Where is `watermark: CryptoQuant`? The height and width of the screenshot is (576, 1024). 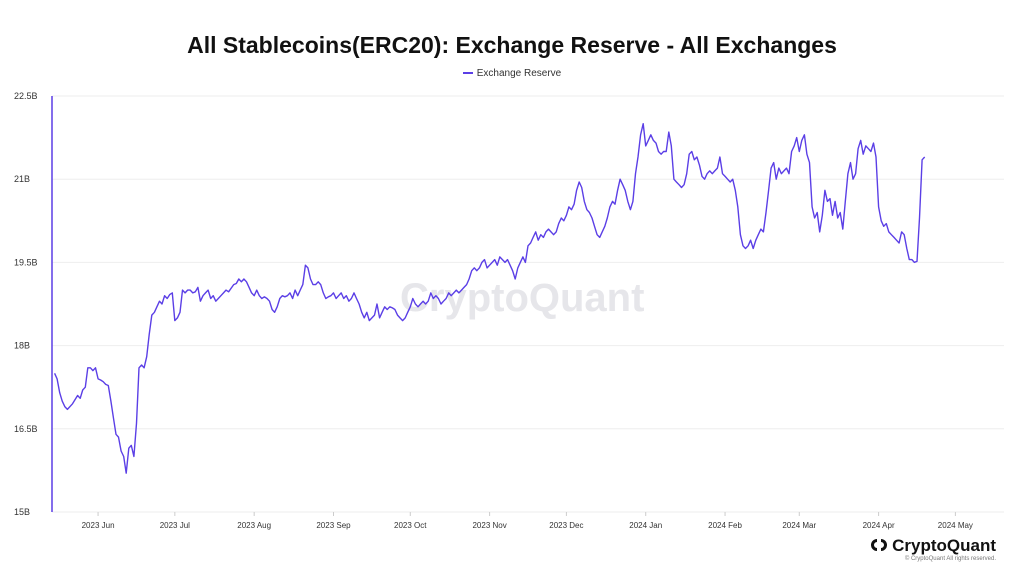 watermark: CryptoQuant is located at coordinates (522, 298).